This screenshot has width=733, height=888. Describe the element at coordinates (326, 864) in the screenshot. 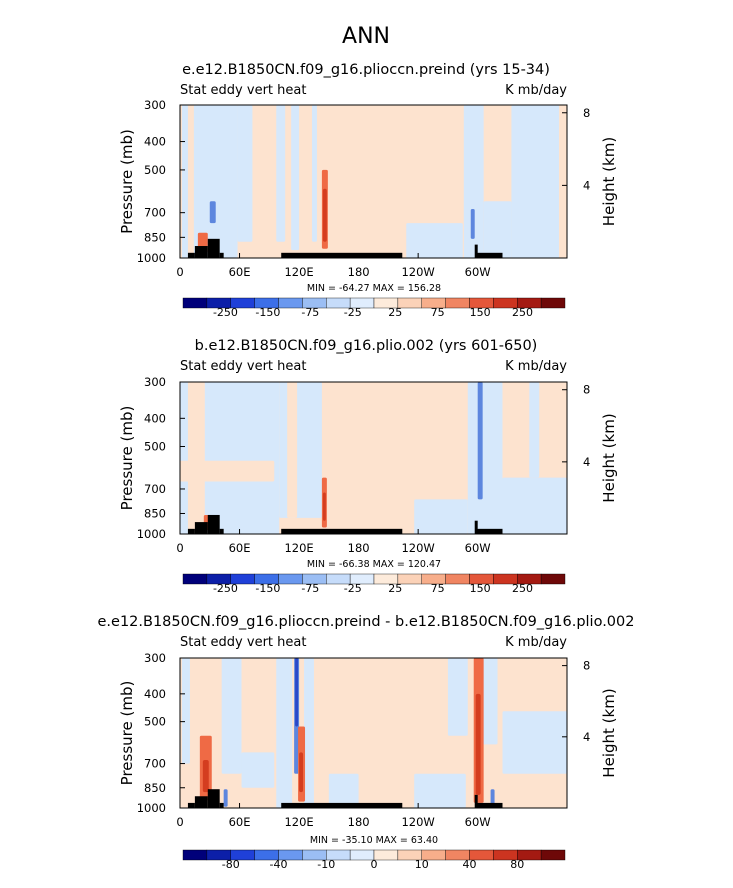

I see `colorbar-label: -10` at that location.